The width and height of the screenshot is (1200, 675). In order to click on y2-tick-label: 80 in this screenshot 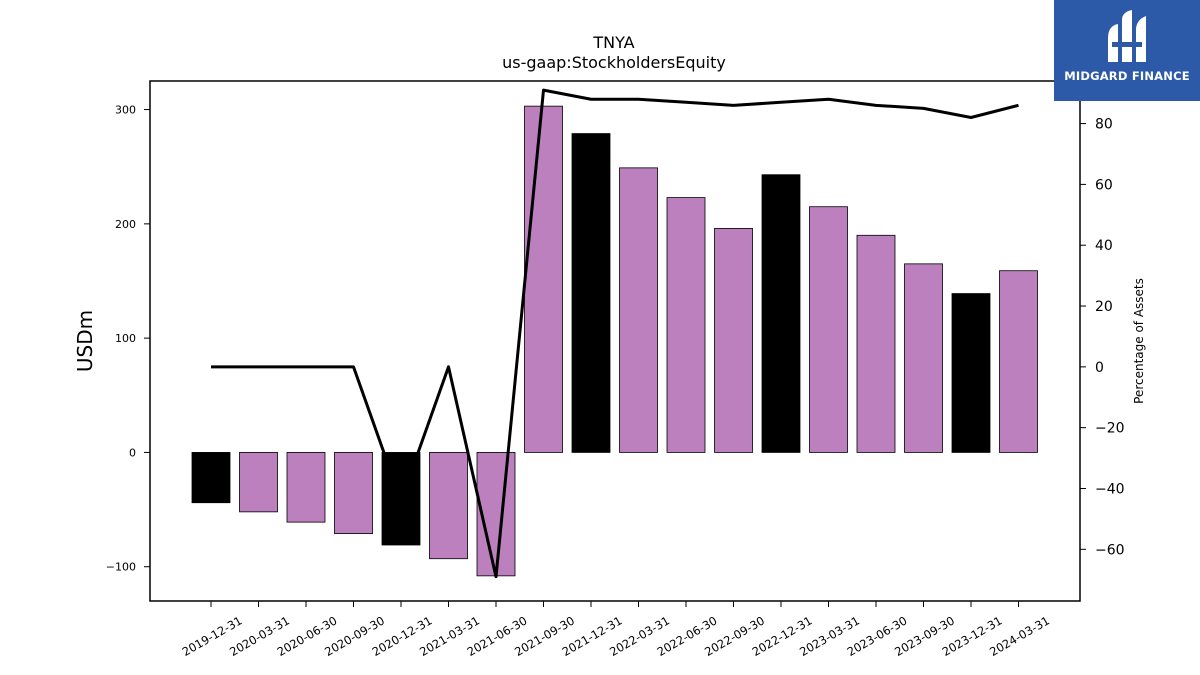, I will do `click(1104, 125)`.